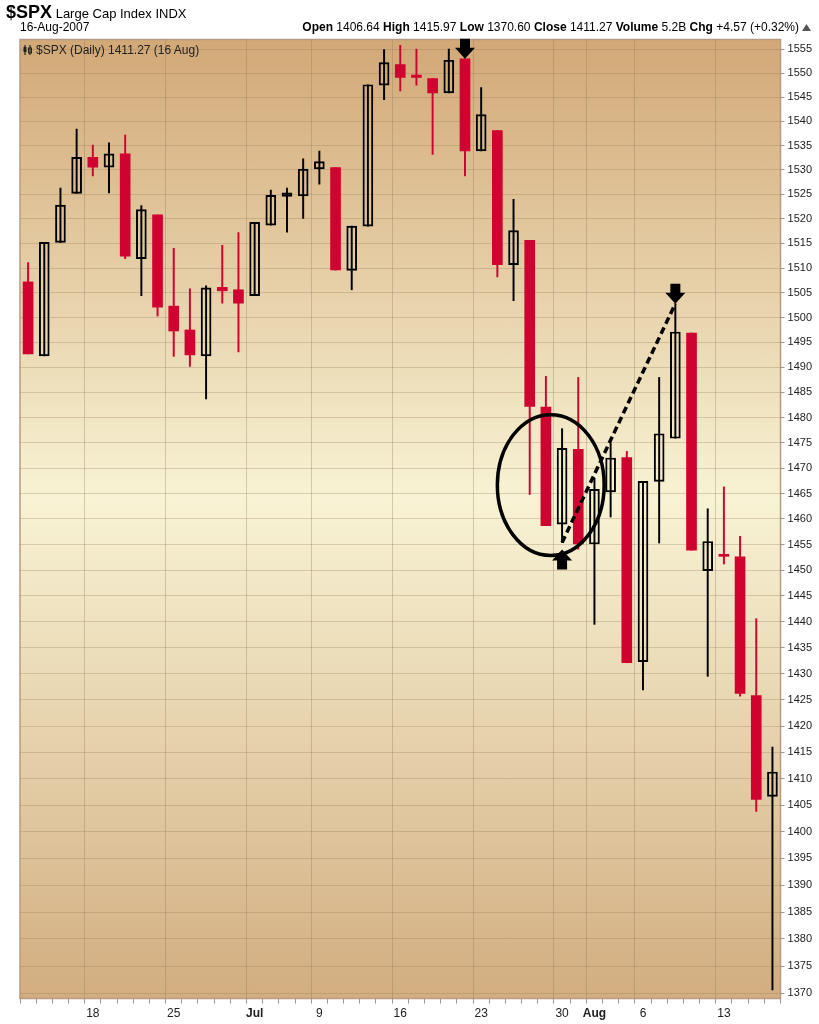  Describe the element at coordinates (800, 646) in the screenshot. I see `y-tick-label: 1435` at that location.